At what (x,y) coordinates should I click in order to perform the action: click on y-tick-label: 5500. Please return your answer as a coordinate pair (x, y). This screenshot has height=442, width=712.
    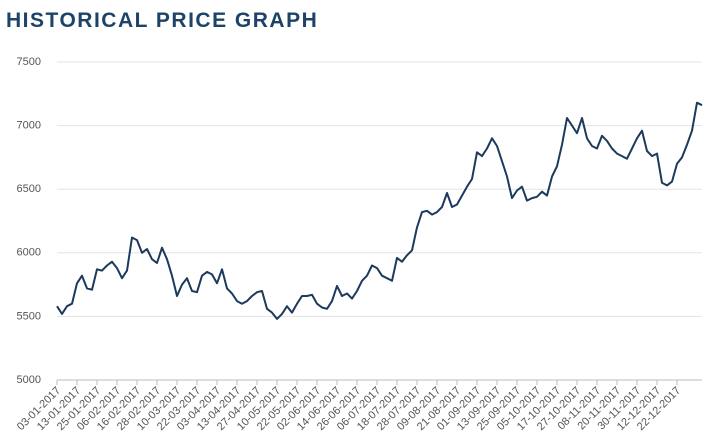
    Looking at the image, I should click on (29, 316).